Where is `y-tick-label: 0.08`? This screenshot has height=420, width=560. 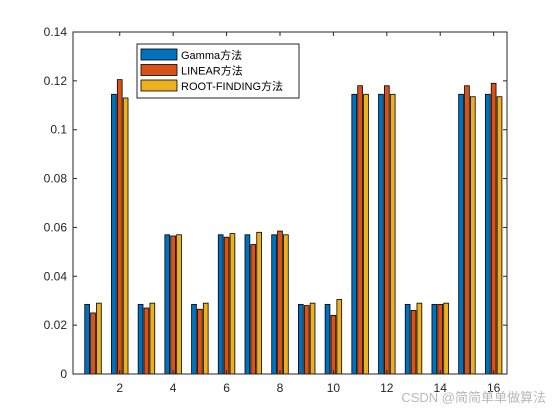 y-tick-label: 0.08 is located at coordinates (56, 179).